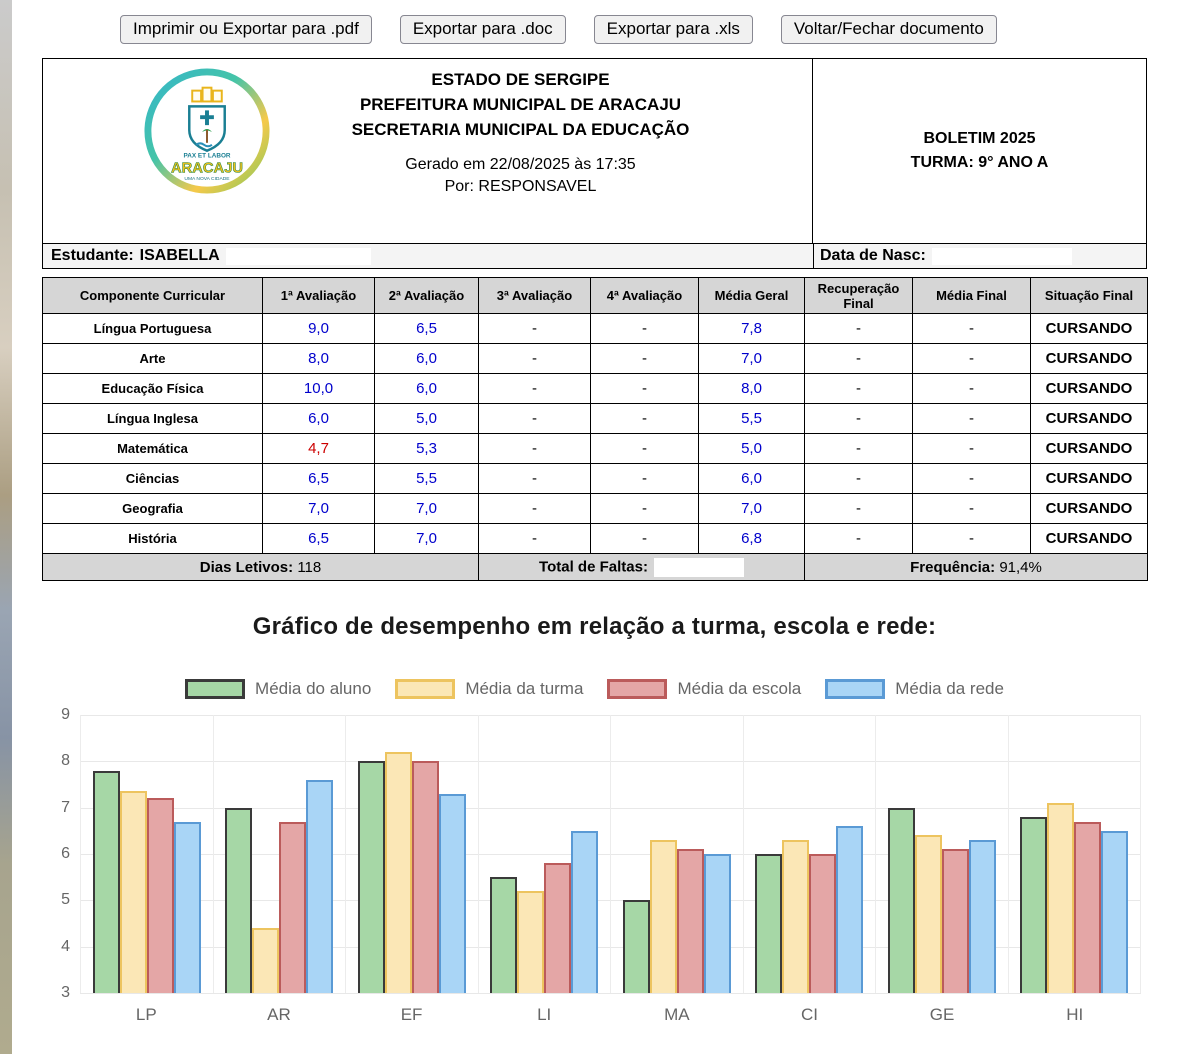  I want to click on grade-row: Arte 8,0 6,0- -7,0- - CURSANDO, so click(595, 358).